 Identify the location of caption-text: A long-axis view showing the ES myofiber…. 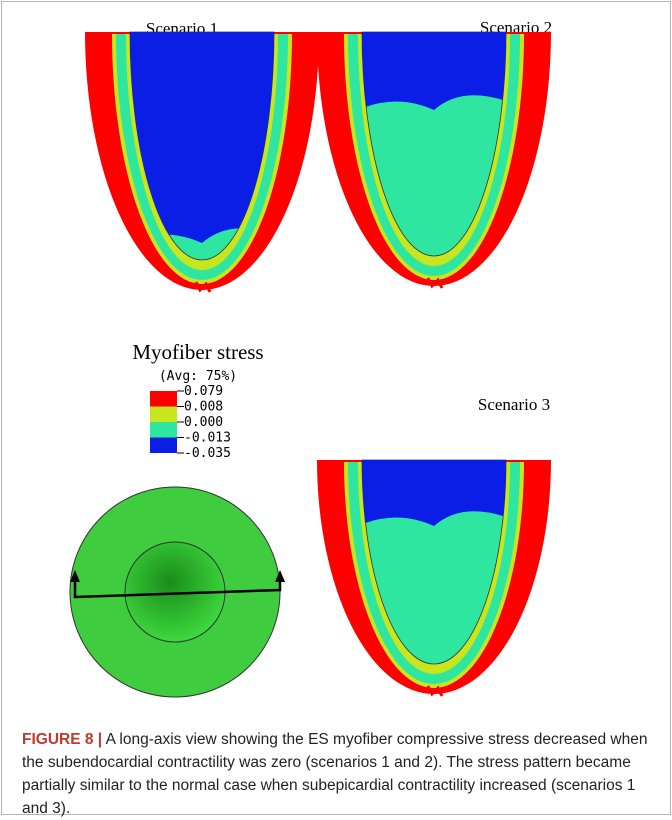
(335, 774).